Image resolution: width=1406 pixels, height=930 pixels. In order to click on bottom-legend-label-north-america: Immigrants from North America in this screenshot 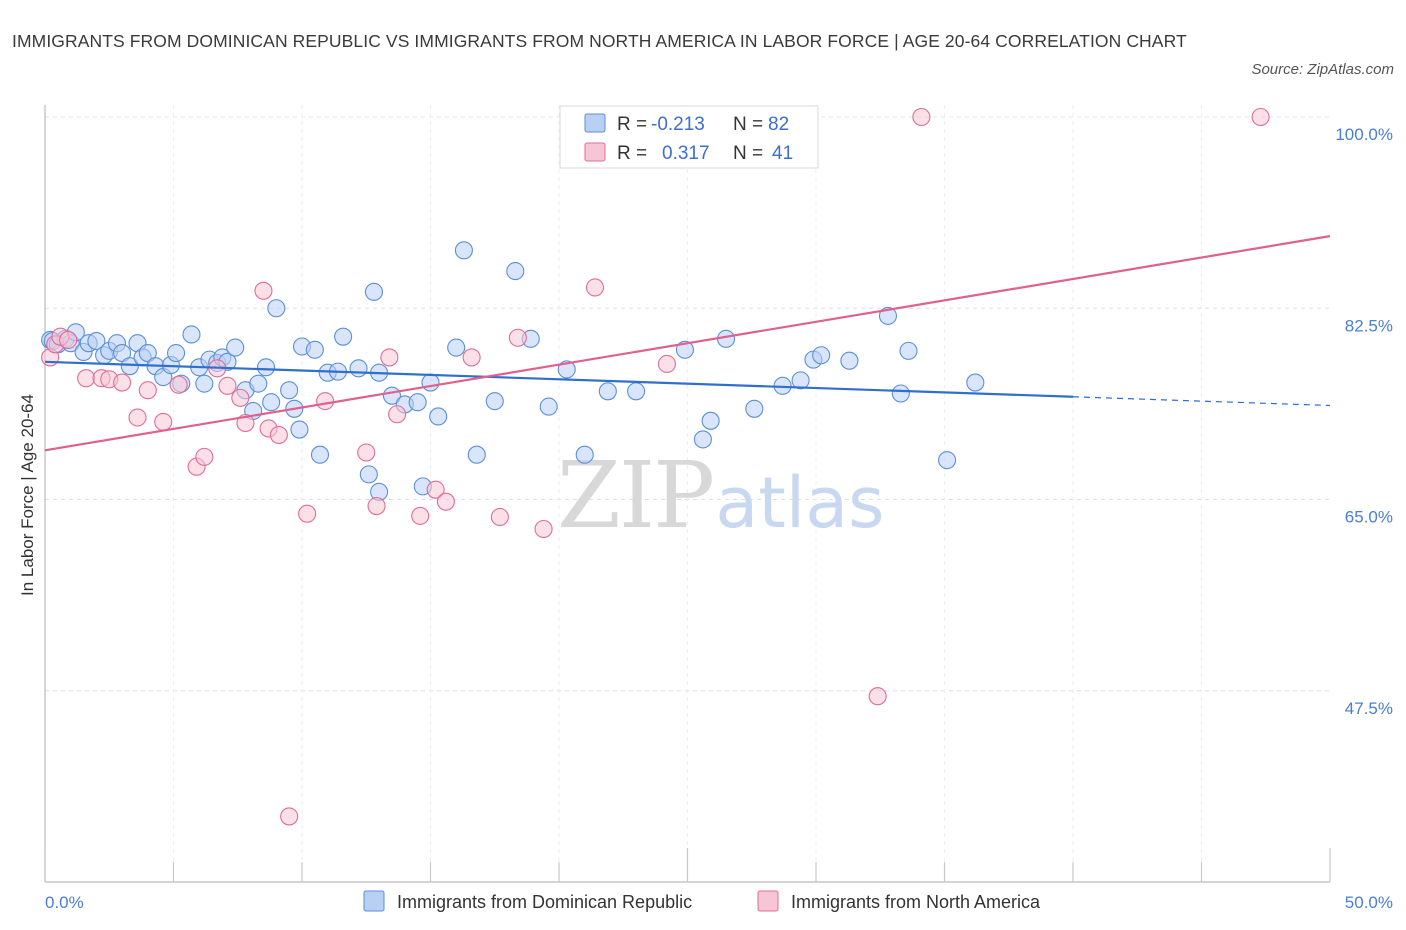, I will do `click(916, 902)`.